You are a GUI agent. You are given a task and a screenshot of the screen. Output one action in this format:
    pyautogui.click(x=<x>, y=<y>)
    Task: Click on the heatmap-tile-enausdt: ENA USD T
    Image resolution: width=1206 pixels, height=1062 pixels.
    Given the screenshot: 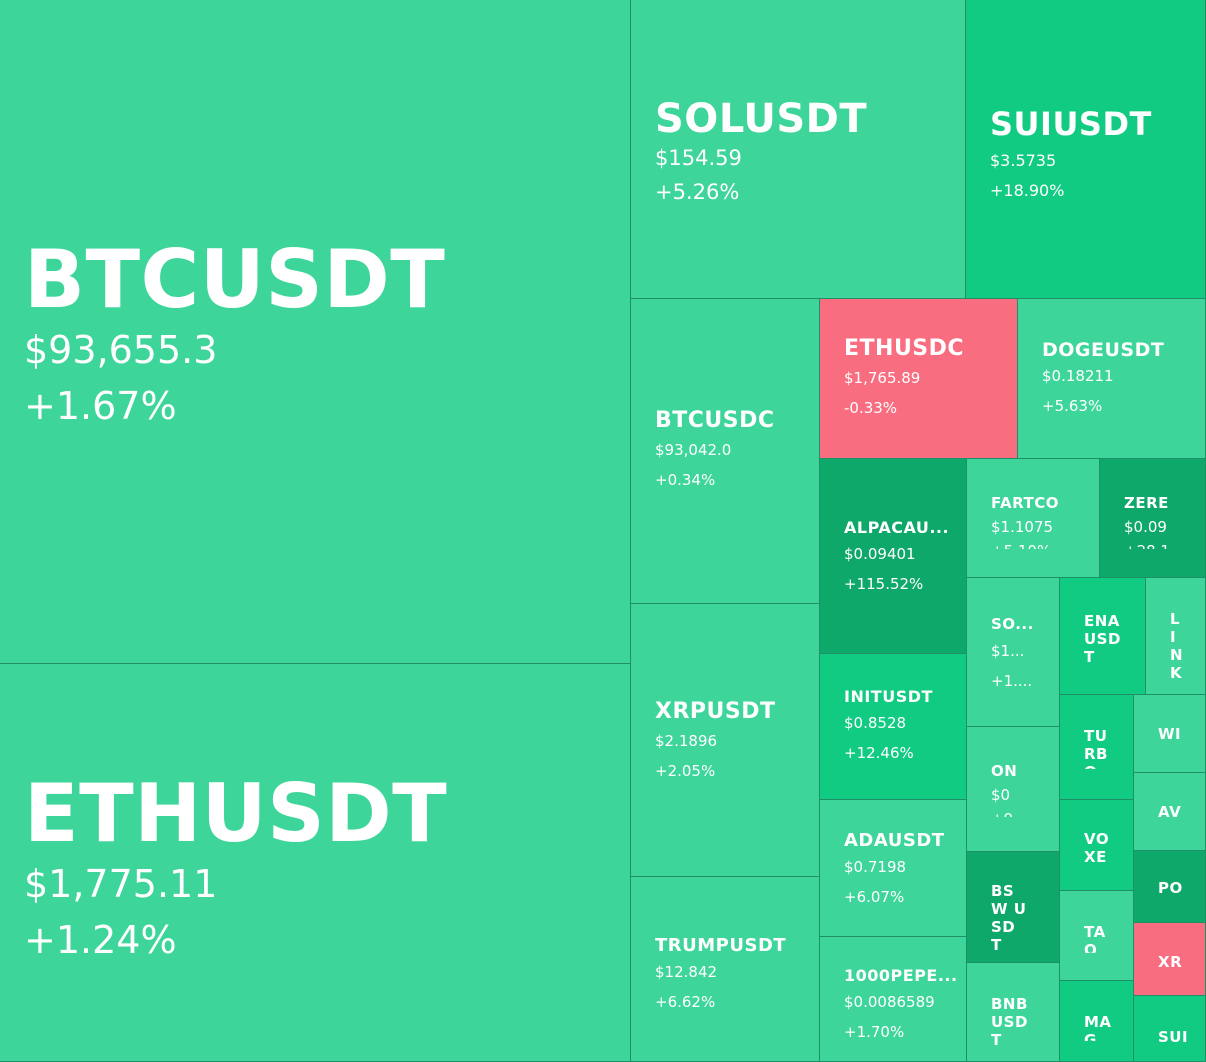 What is the action you would take?
    pyautogui.click(x=1103, y=636)
    